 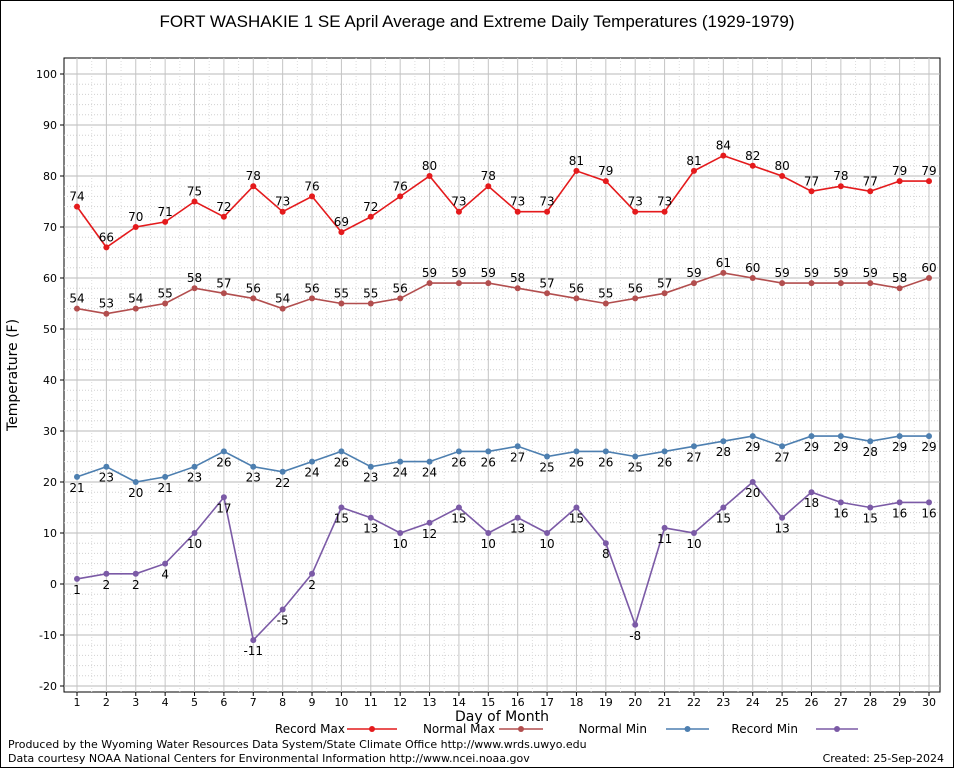 What do you see at coordinates (883, 758) in the screenshot?
I see `footer-created: Created: 25-Sep-2024` at bounding box center [883, 758].